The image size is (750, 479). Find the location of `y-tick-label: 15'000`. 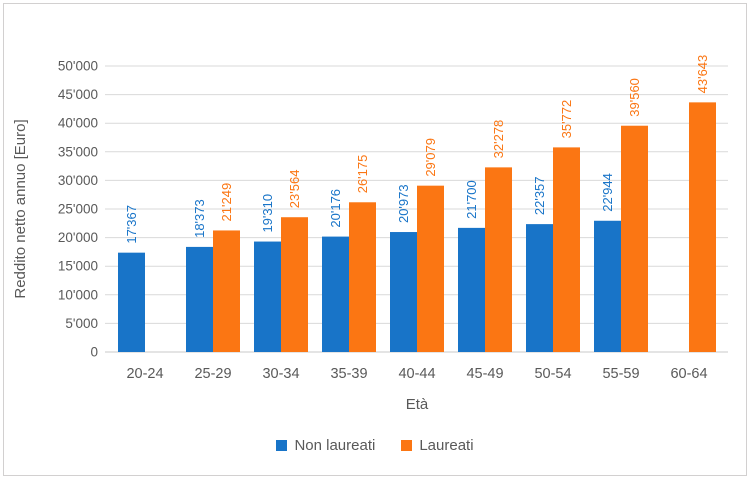

y-tick-label: 15'000 is located at coordinates (78, 266).